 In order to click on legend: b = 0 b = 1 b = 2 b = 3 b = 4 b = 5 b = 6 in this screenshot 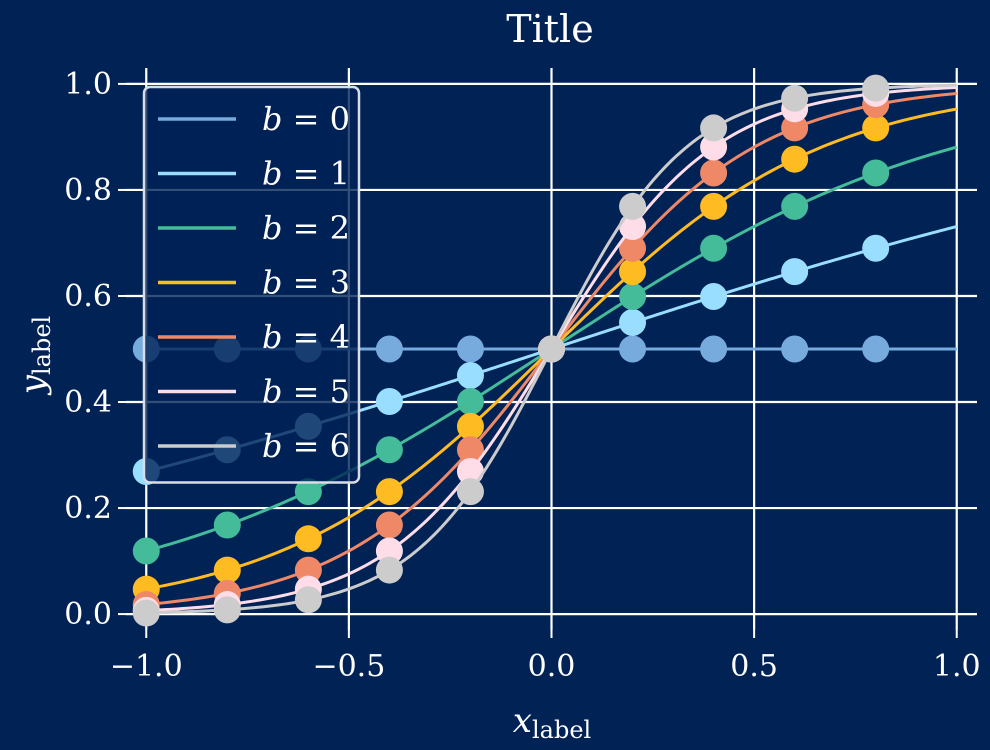, I will do `click(251, 284)`.